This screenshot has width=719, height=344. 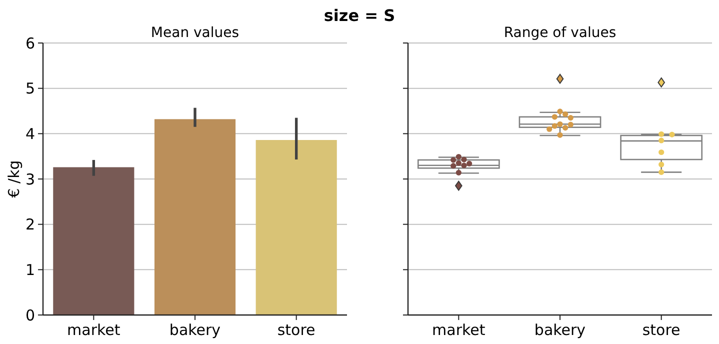 What do you see at coordinates (30, 133) in the screenshot?
I see `y-tick-label: 4` at bounding box center [30, 133].